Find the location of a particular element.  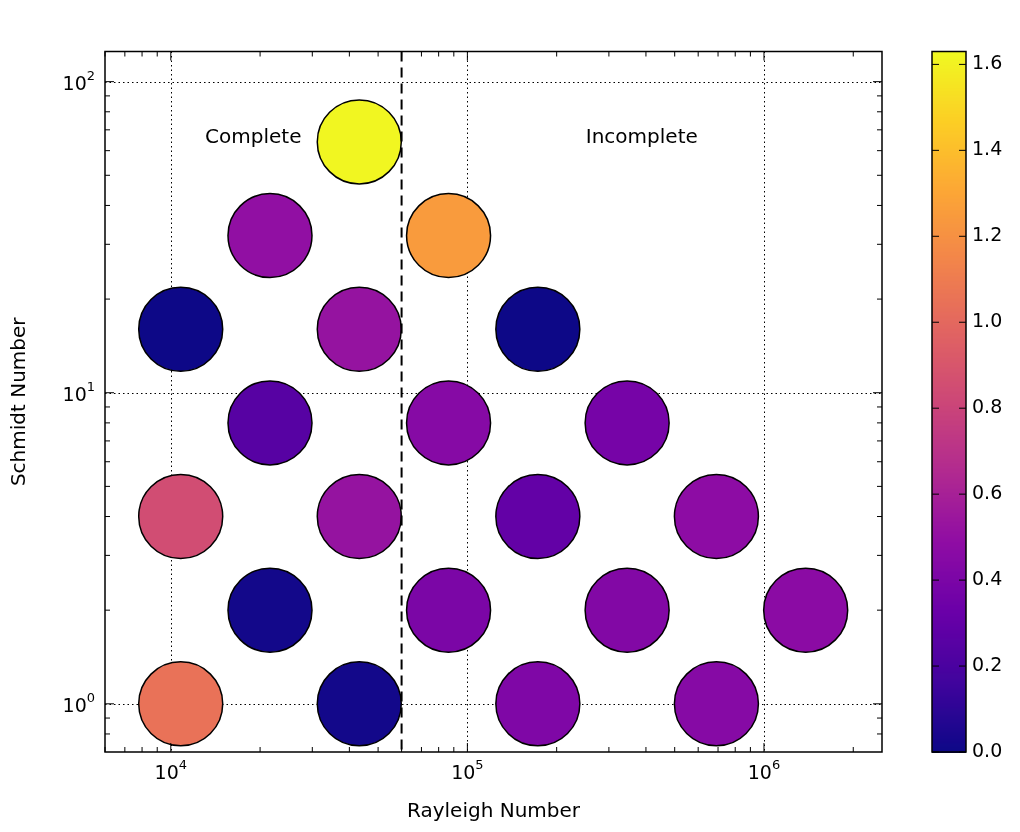

color-bar-label: 0.4 is located at coordinates (987, 578).